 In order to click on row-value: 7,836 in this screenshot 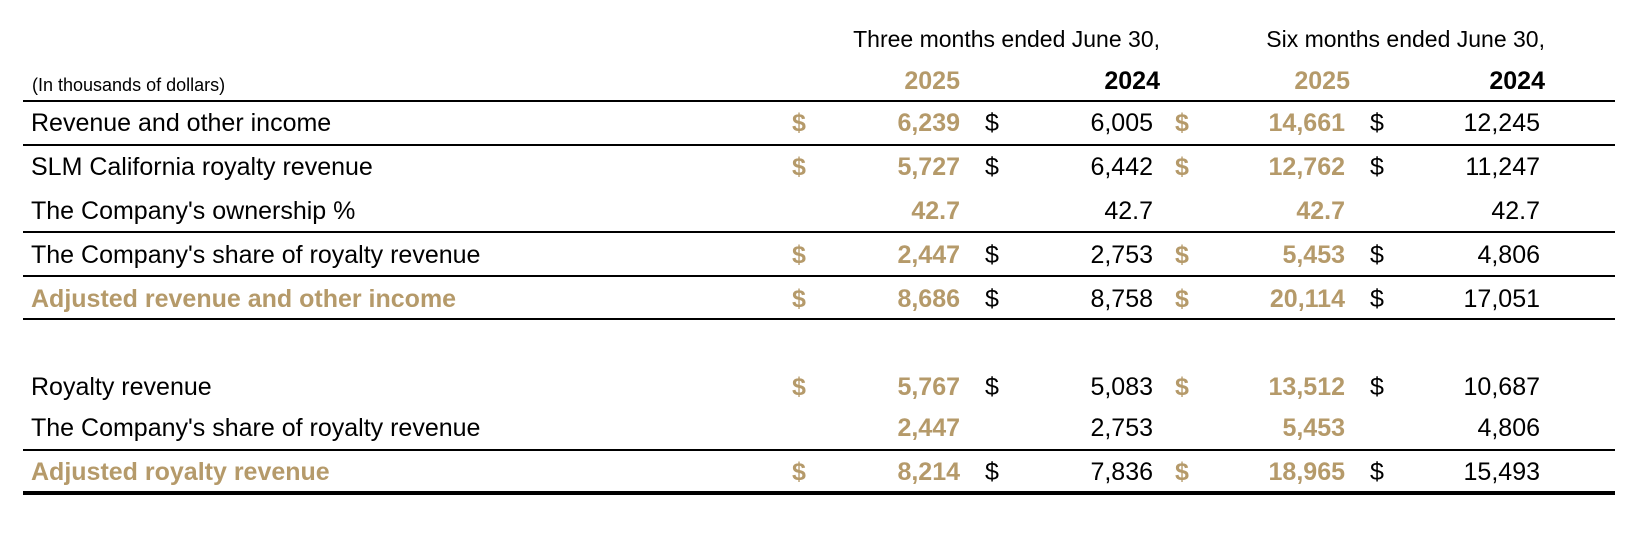, I will do `click(1121, 472)`.